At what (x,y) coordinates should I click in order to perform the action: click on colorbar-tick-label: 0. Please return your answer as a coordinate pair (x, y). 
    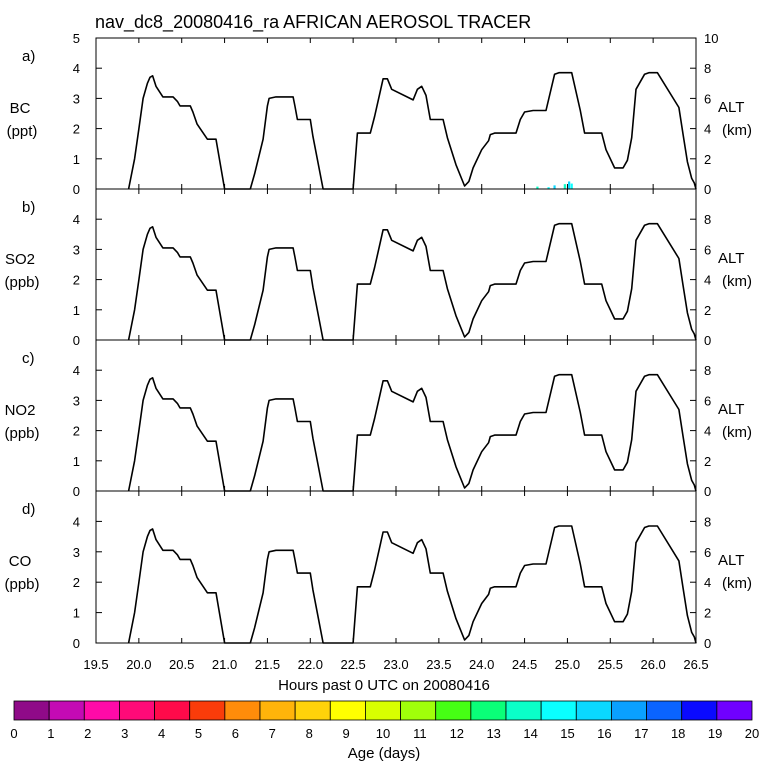
    Looking at the image, I should click on (13, 733).